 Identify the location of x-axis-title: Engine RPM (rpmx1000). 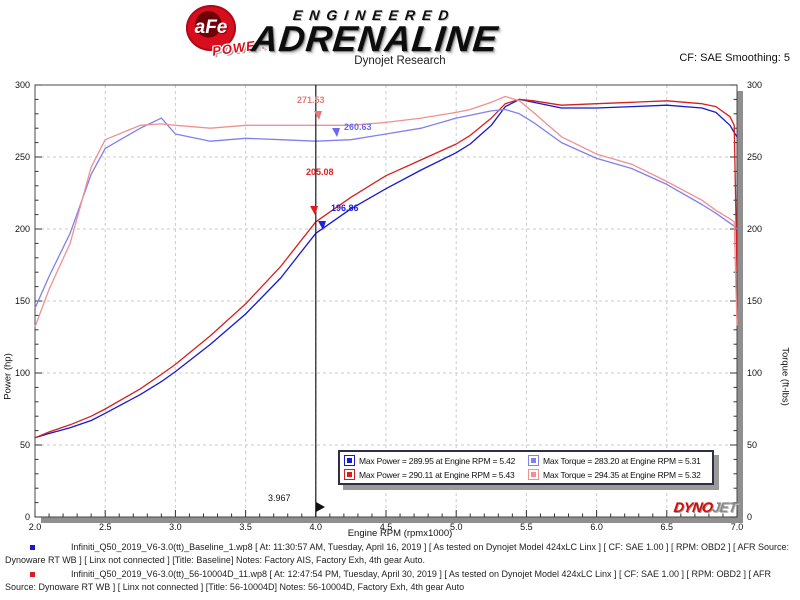
(400, 533).